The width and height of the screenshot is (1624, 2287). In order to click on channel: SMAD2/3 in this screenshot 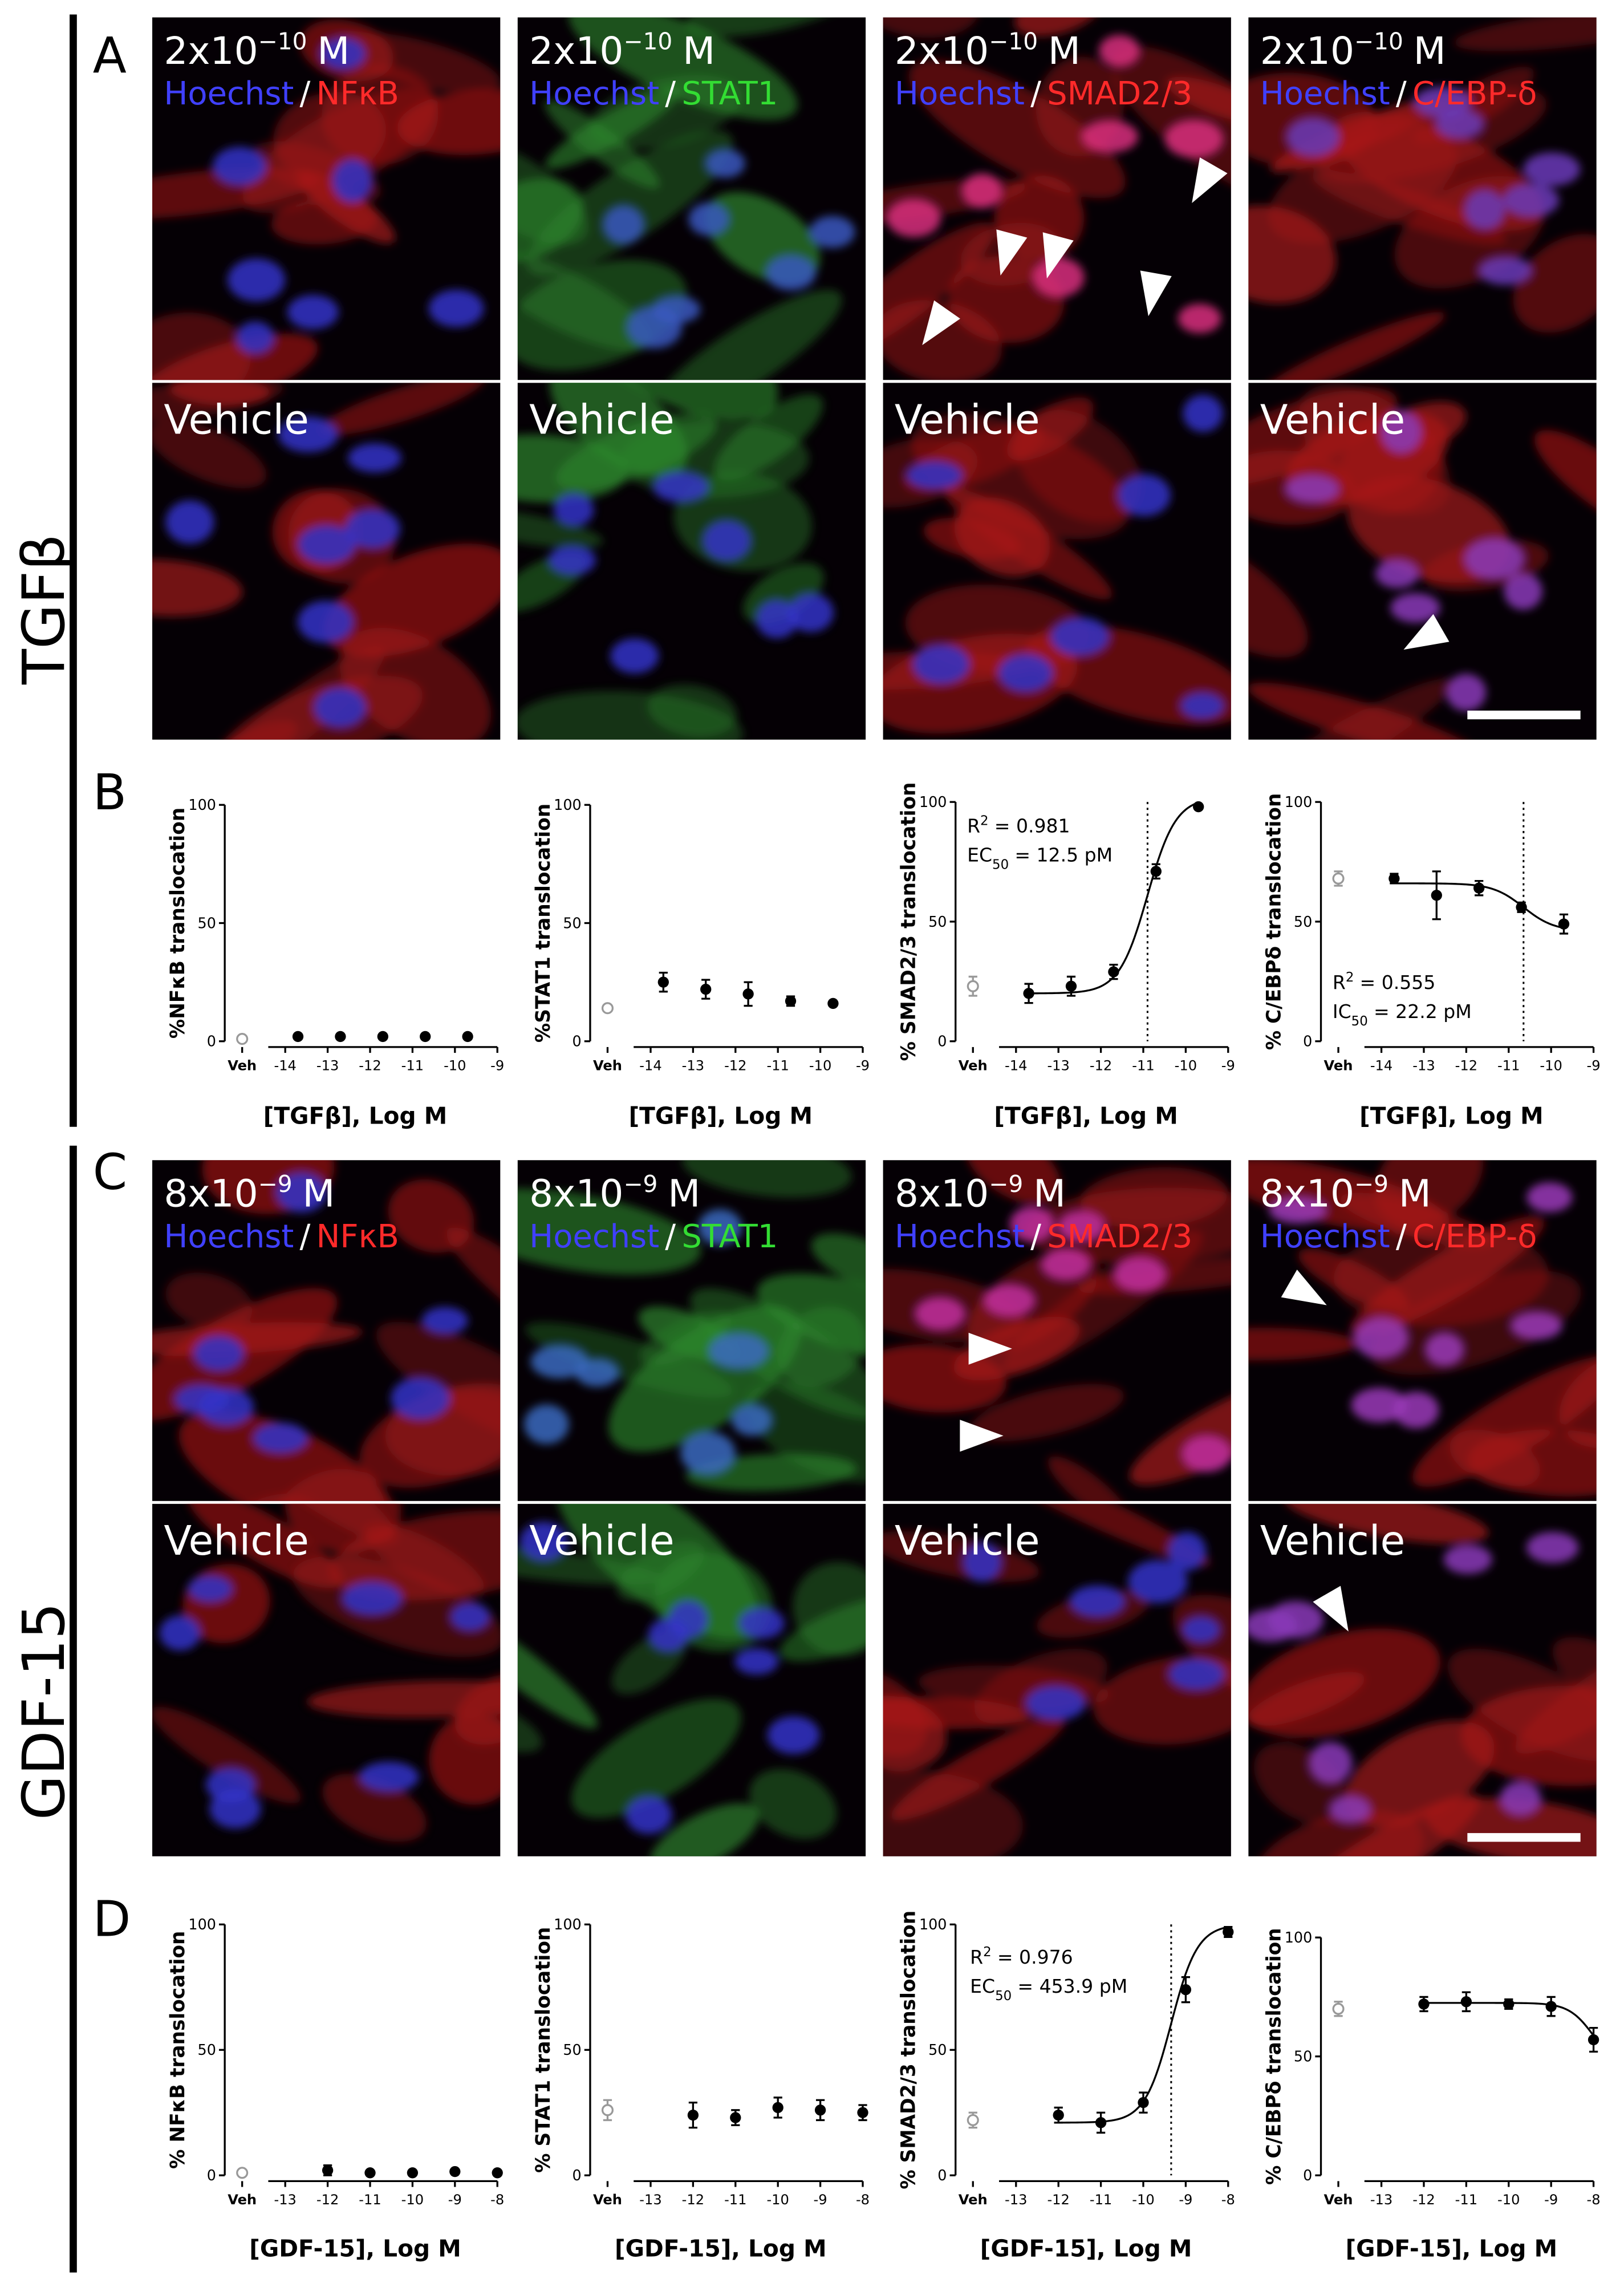, I will do `click(1119, 1236)`.